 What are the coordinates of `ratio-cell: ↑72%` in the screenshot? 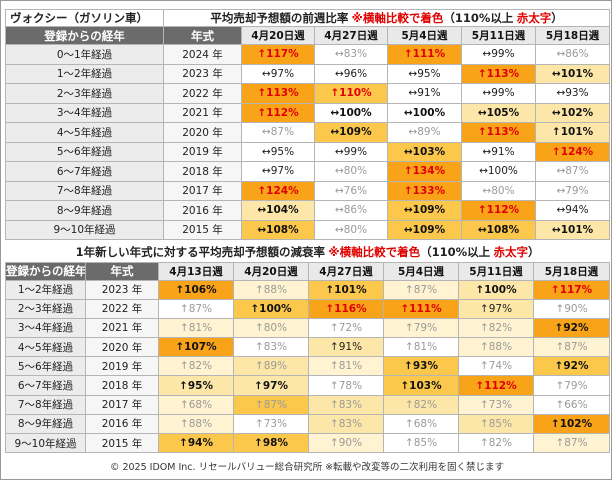 It's located at (346, 328).